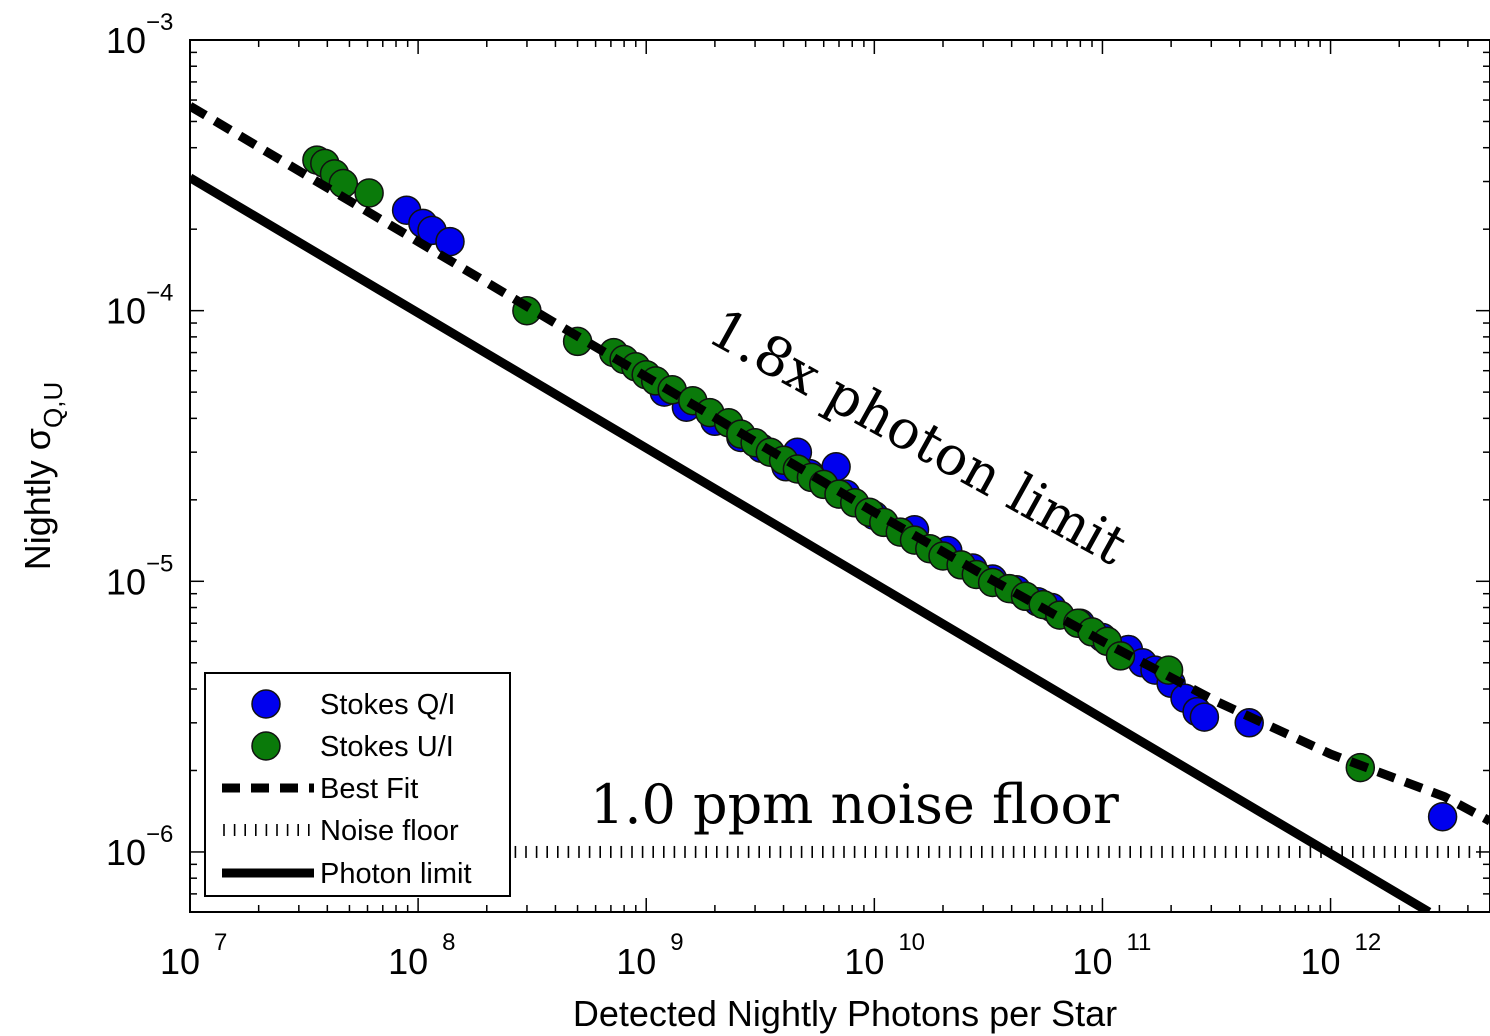 This screenshot has width=1490, height=1036. What do you see at coordinates (1138, 942) in the screenshot?
I see `x-tick-exponent: 11` at bounding box center [1138, 942].